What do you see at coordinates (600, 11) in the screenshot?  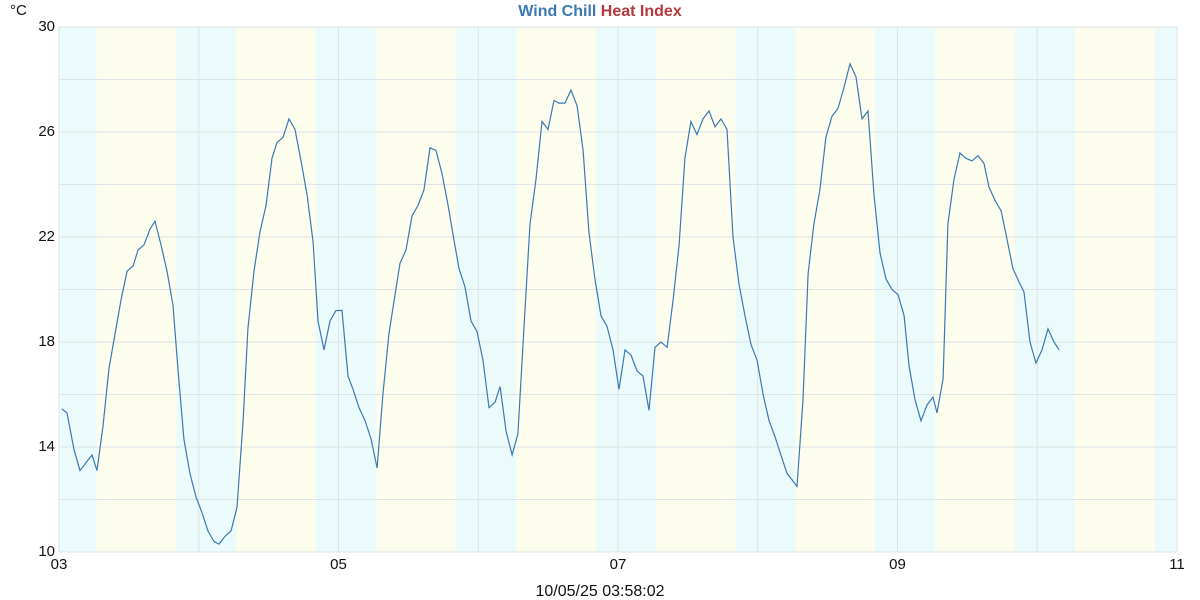 I see `legend: Wind Chill Heat Index` at bounding box center [600, 11].